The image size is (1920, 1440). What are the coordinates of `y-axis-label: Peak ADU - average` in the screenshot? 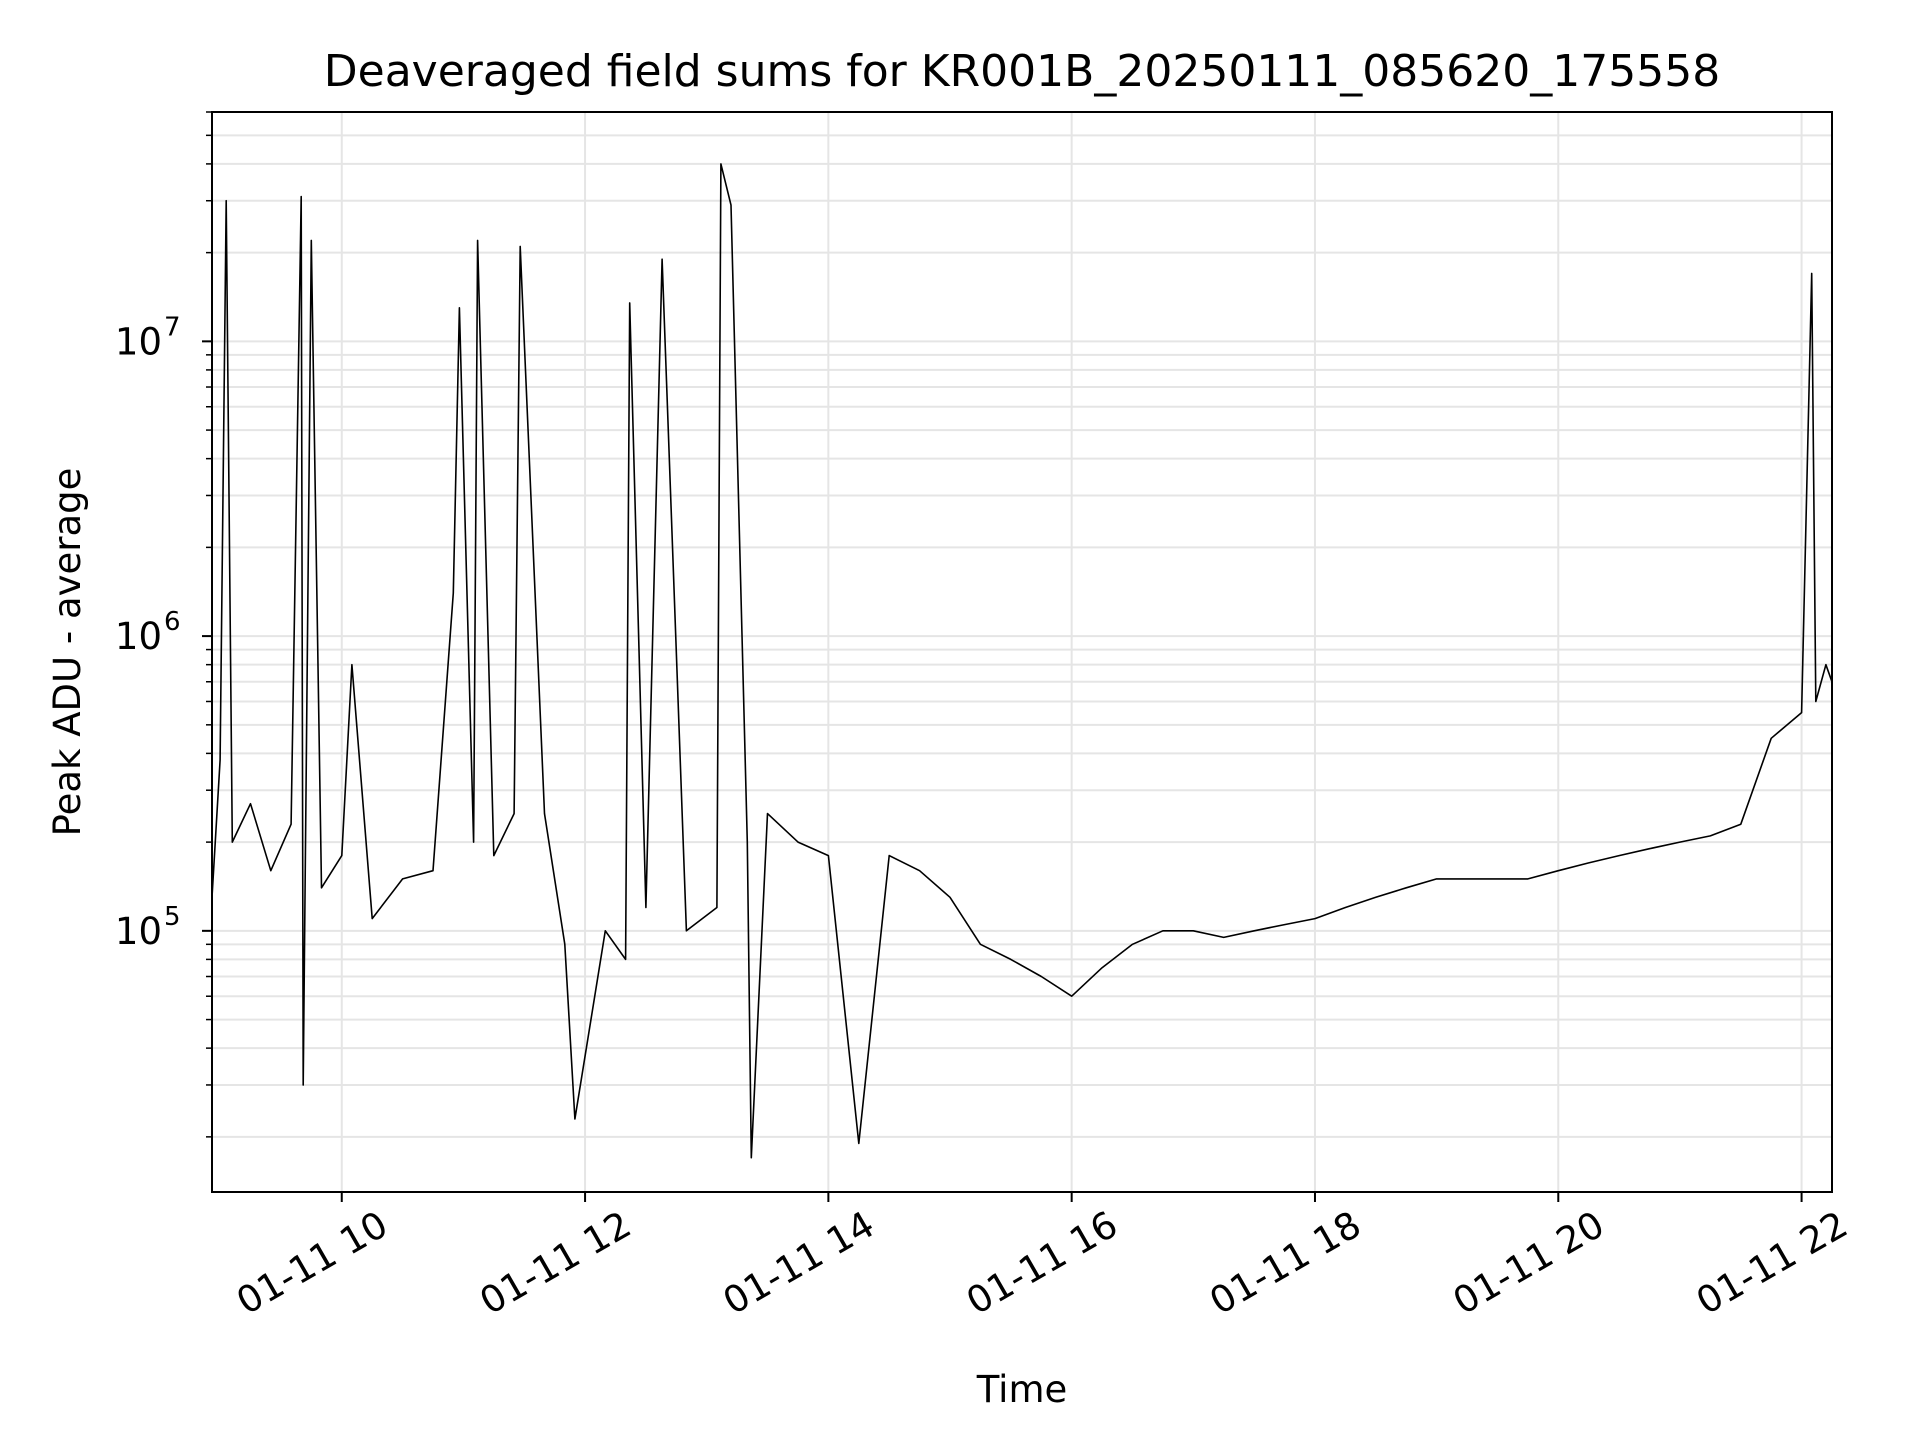 It's located at (67, 652).